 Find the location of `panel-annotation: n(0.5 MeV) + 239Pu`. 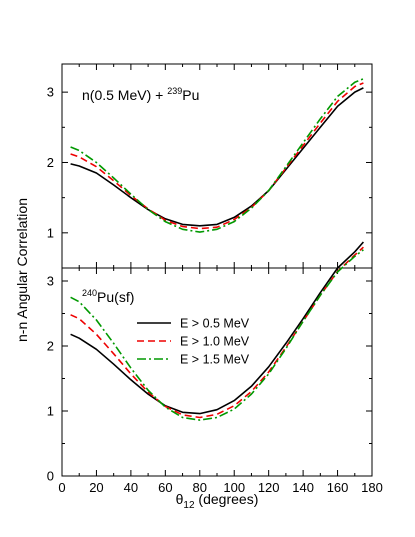

panel-annotation: n(0.5 MeV) + 239Pu is located at coordinates (140, 94).